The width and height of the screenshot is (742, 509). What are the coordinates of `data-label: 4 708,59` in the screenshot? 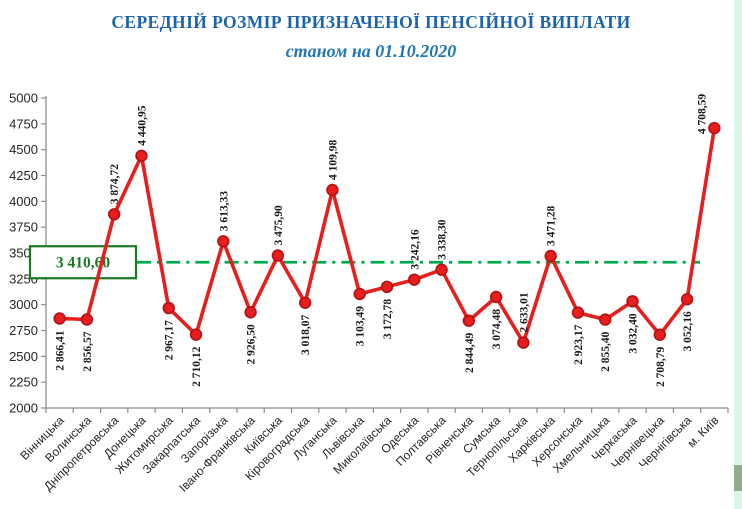 It's located at (702, 114).